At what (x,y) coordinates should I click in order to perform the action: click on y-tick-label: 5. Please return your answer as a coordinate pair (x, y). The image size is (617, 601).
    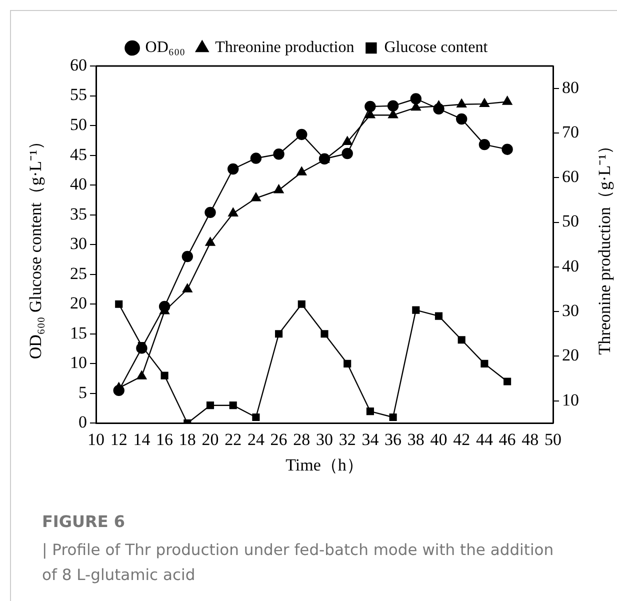
    Looking at the image, I should click on (82, 392).